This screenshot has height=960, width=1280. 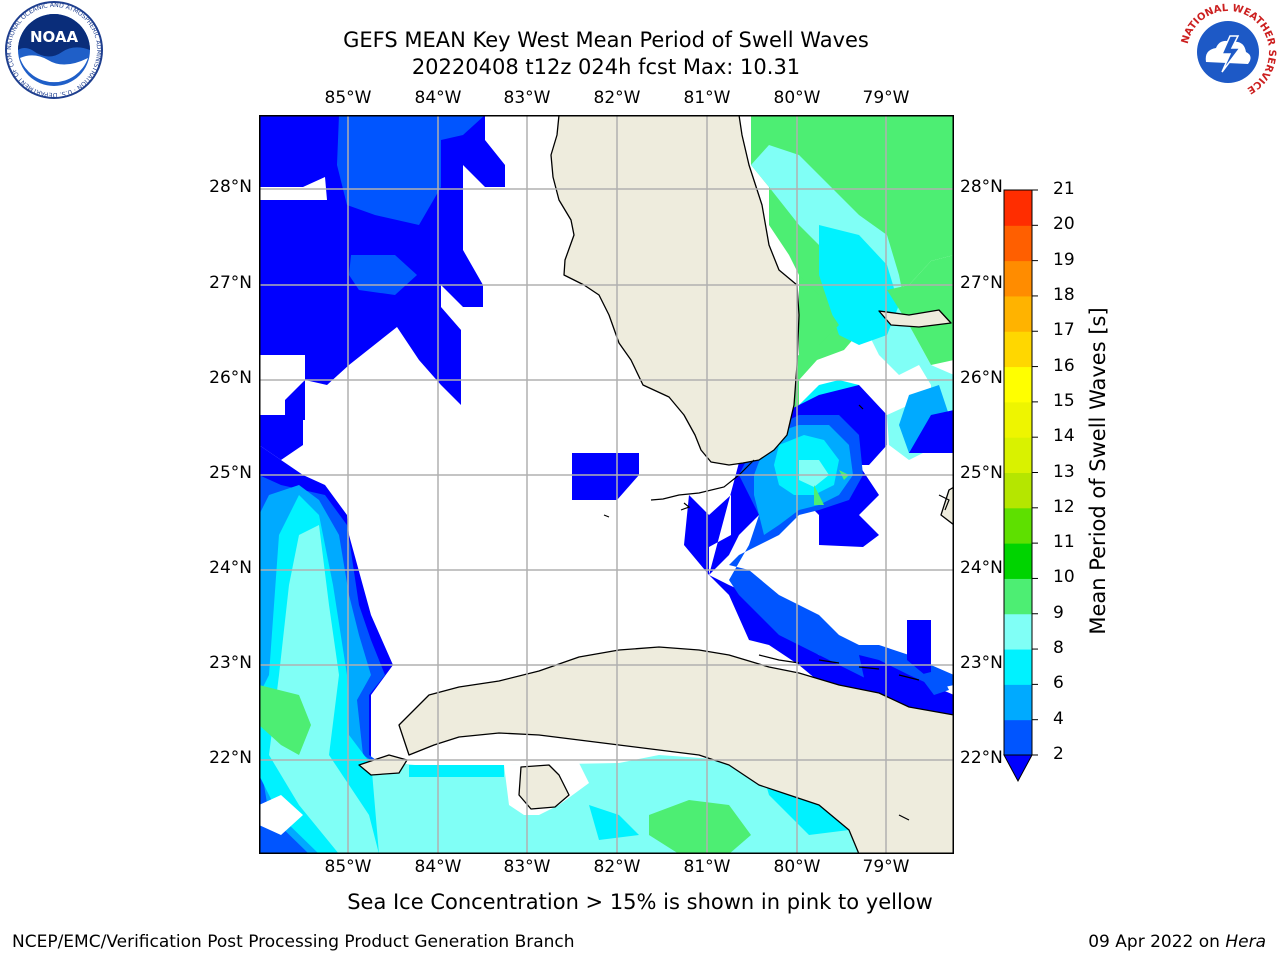 I want to click on lon-label-bottom: 85°W, so click(x=348, y=867).